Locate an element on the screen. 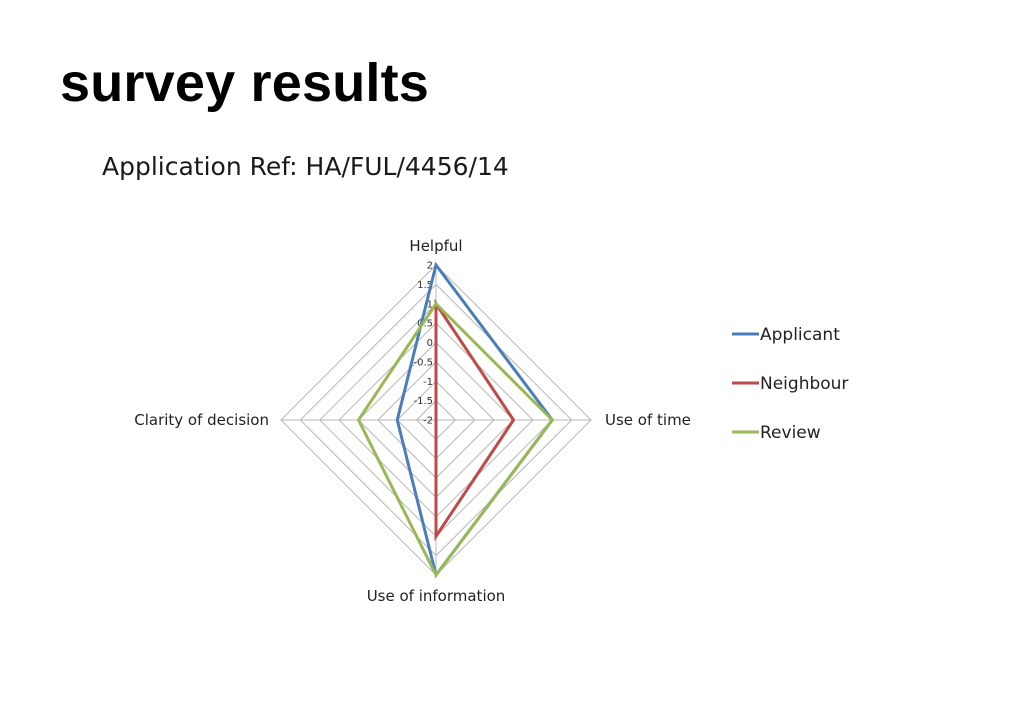 The image size is (1024, 709). axis-label-use-of-information: Use of information is located at coordinates (436, 596).